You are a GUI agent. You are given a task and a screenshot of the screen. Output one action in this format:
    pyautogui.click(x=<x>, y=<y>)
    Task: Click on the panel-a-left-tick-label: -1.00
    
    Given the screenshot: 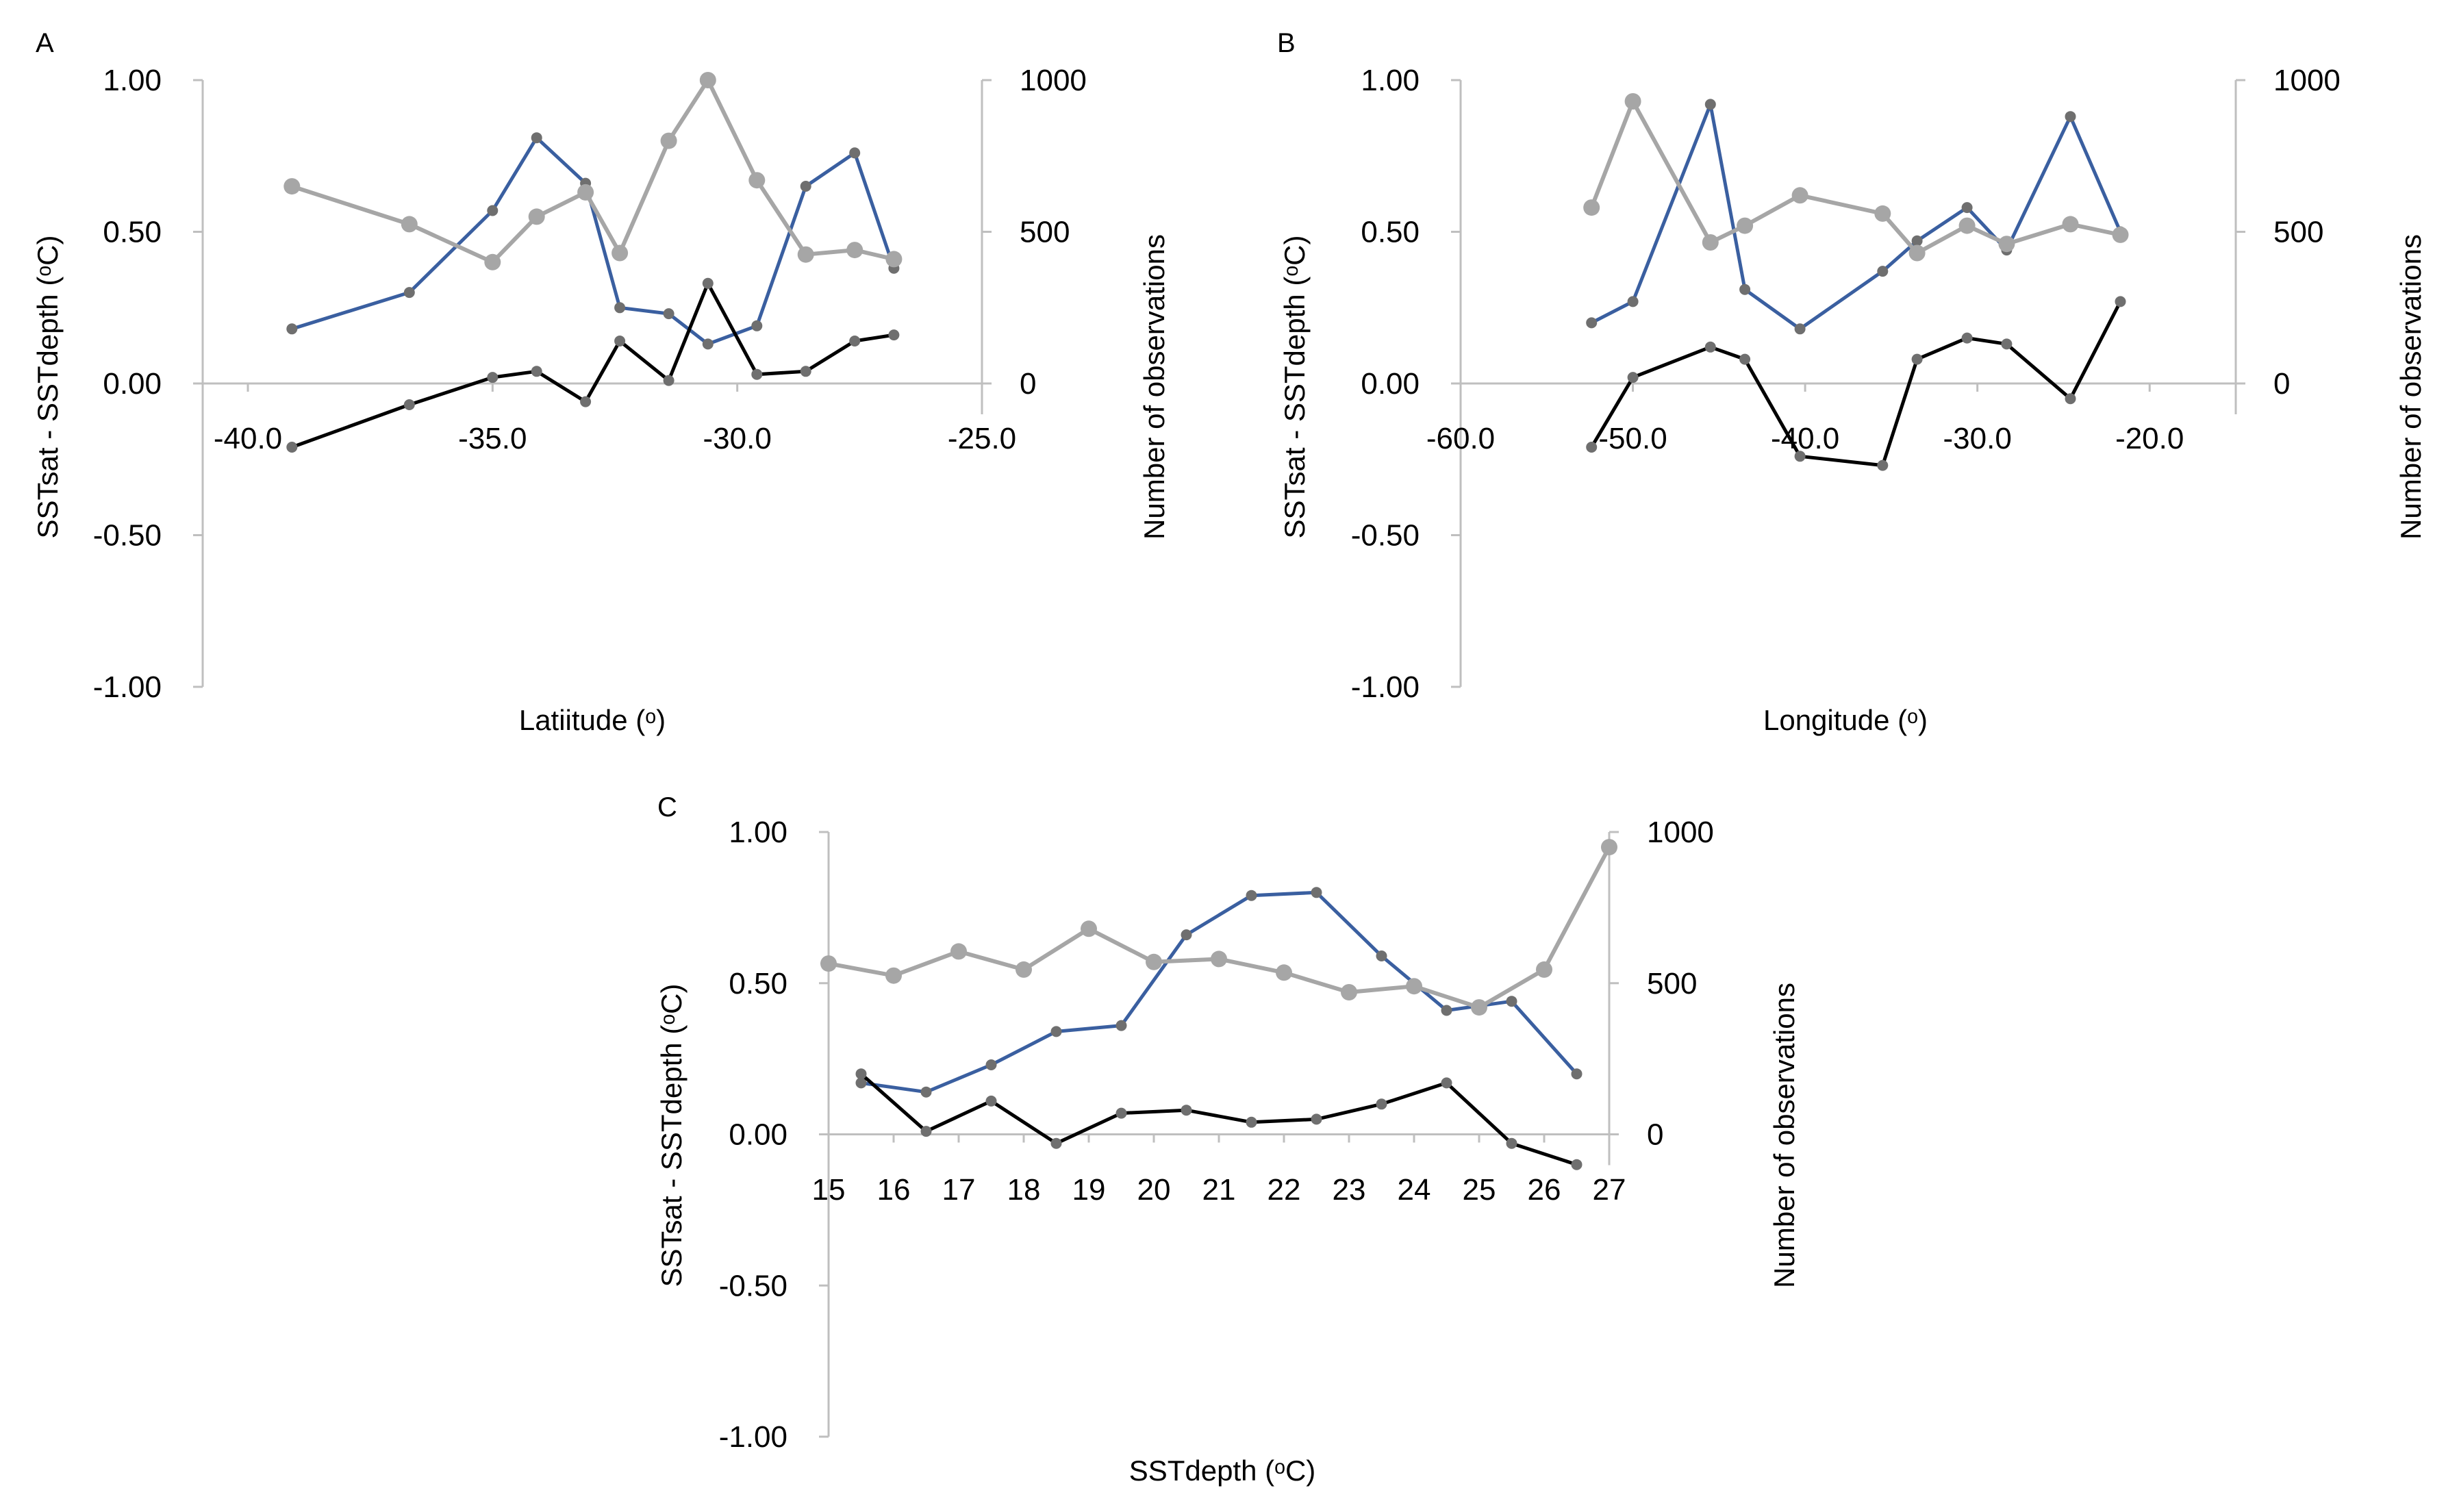 What is the action you would take?
    pyautogui.click(x=127, y=687)
    